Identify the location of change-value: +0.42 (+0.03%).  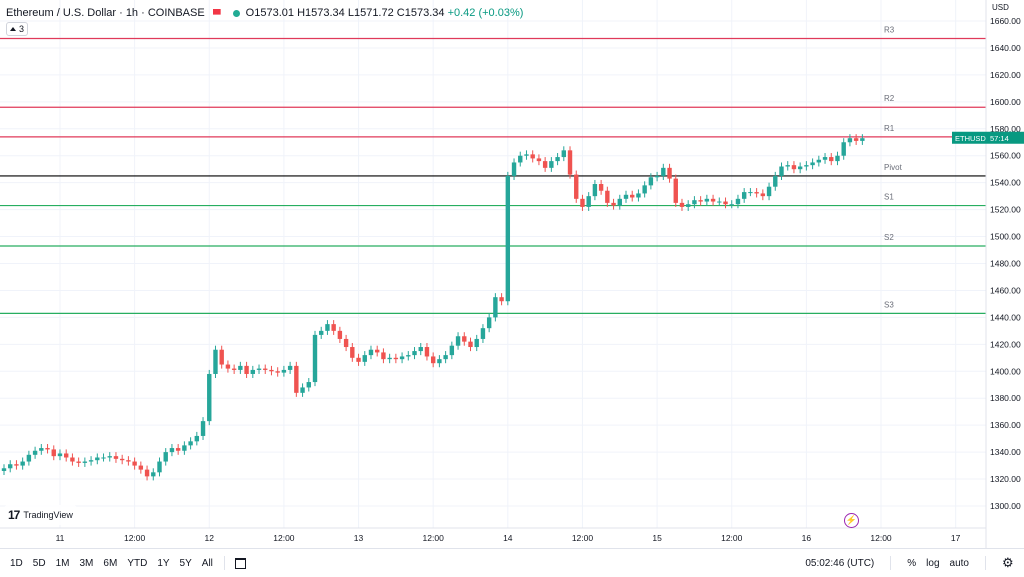
(485, 13).